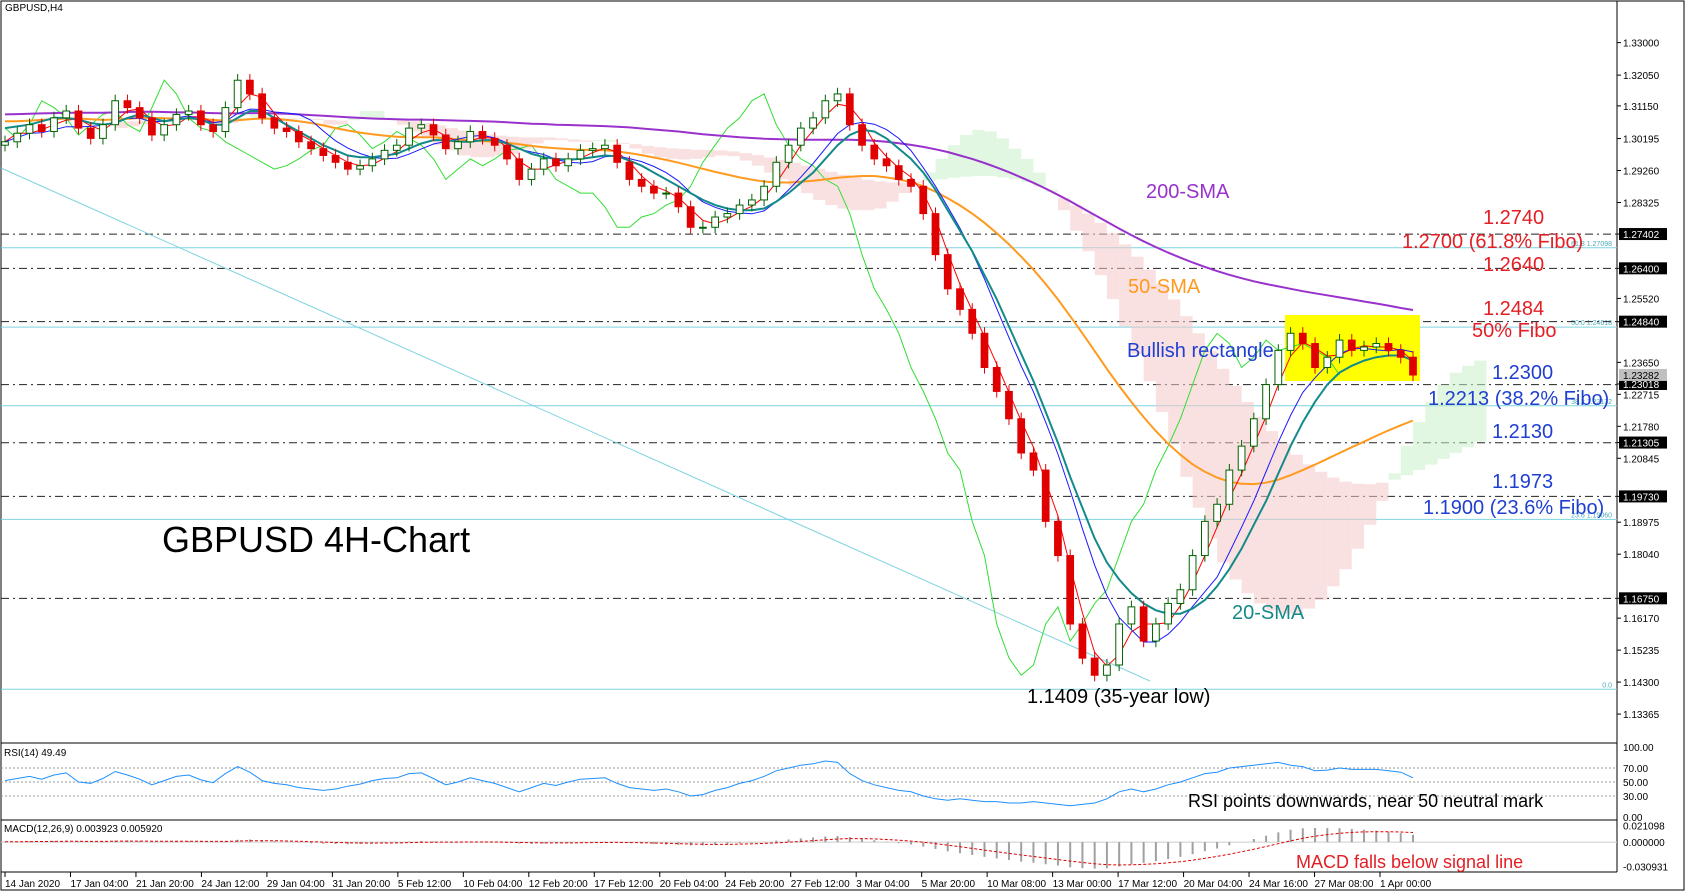  I want to click on time-tick-label: 5 Feb 12:00, so click(425, 884).